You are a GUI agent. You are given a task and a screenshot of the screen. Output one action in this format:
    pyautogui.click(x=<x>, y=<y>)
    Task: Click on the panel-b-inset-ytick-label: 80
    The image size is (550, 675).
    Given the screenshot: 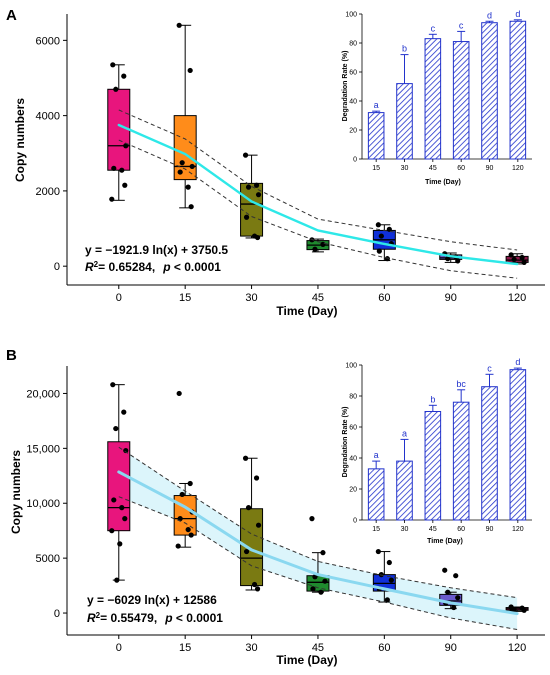 What is the action you would take?
    pyautogui.click(x=353, y=397)
    